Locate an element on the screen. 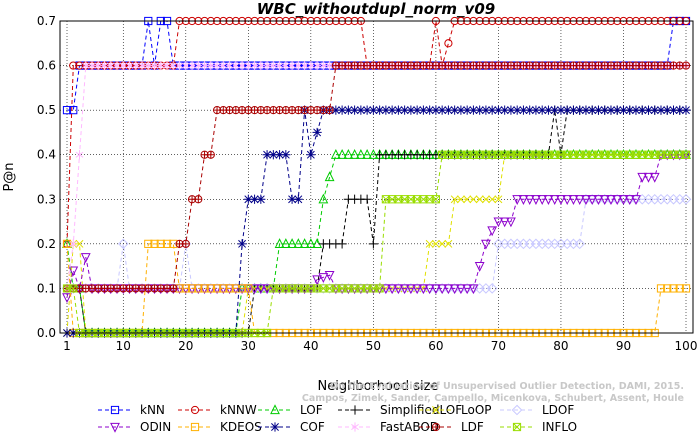 The height and width of the screenshot is (434, 699). x-tick-label: 20 is located at coordinates (185, 346).